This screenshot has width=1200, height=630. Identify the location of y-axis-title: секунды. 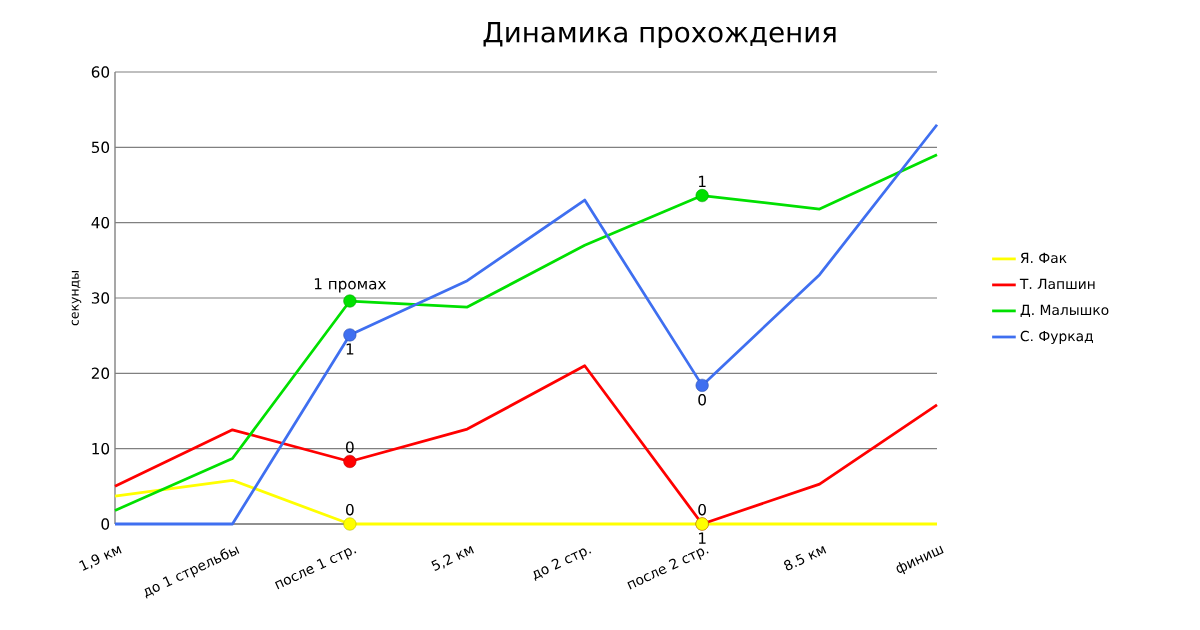
(76, 298).